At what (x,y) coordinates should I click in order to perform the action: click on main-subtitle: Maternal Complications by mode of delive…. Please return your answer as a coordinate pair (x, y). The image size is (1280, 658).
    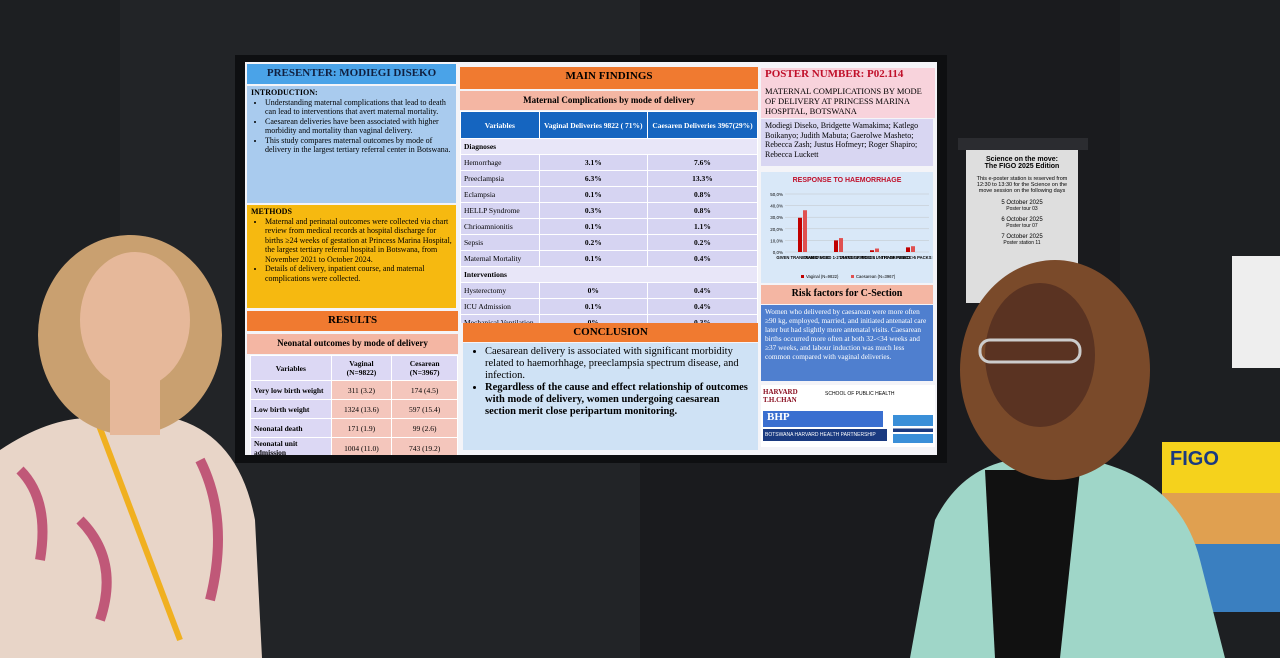
    Looking at the image, I should click on (609, 100).